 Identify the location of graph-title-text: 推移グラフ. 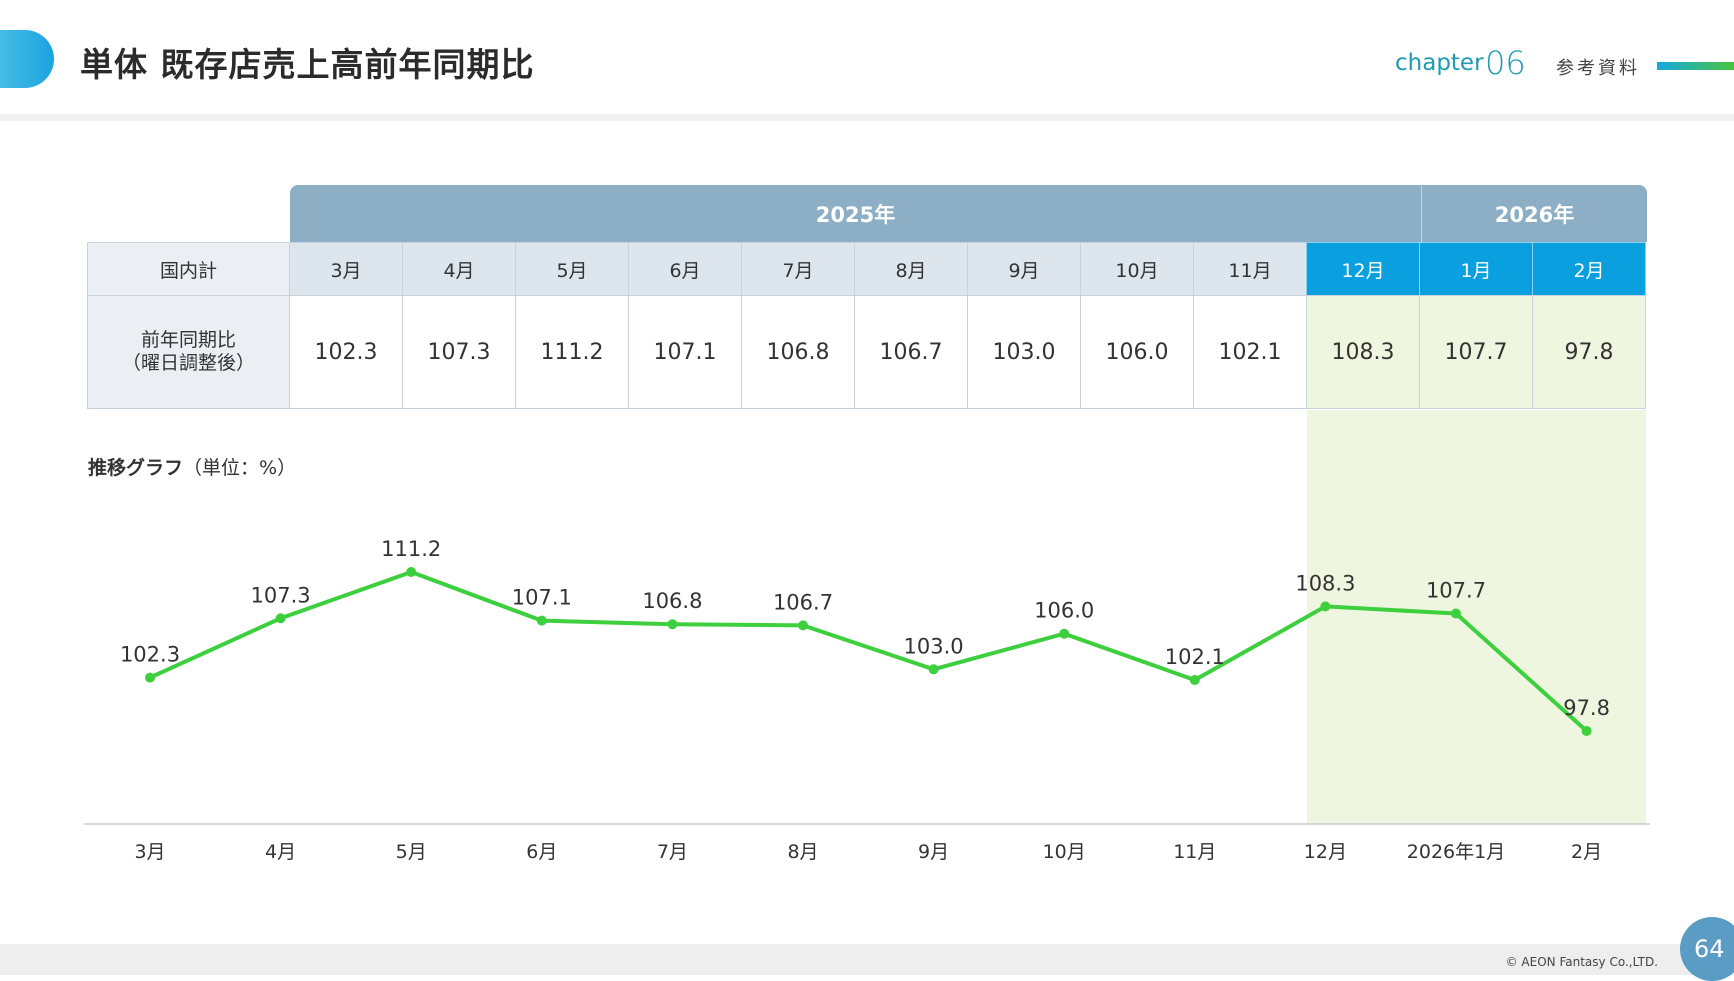
(136, 468).